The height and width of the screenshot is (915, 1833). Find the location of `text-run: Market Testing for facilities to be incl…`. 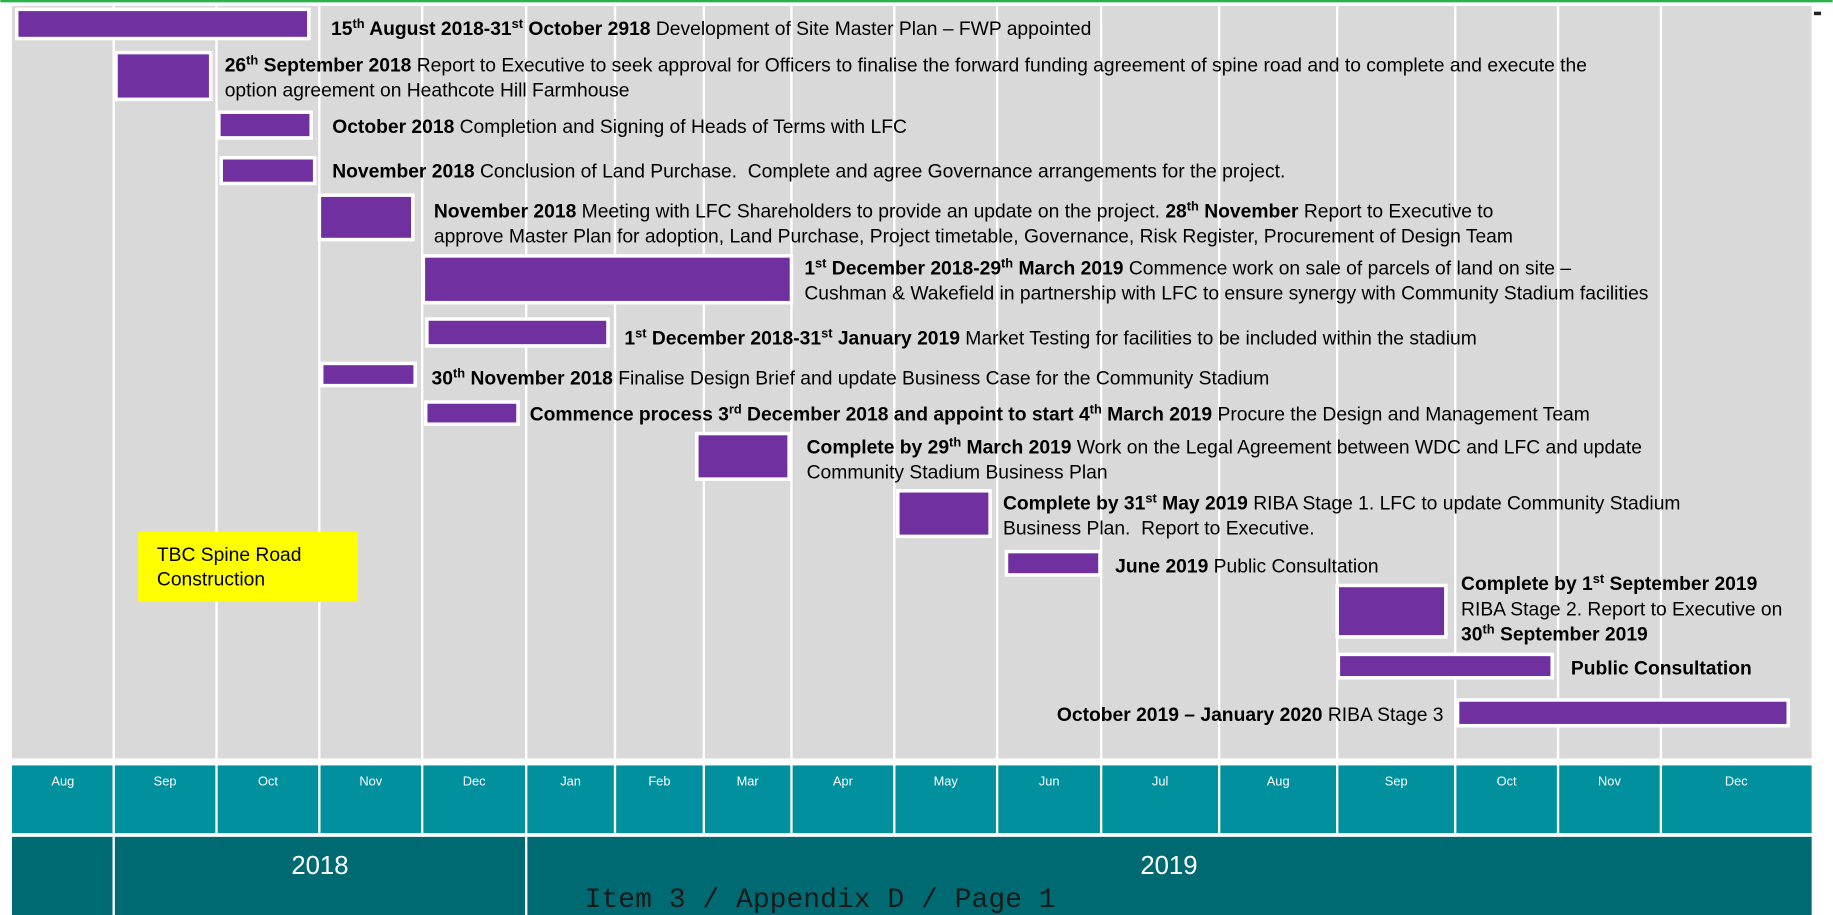

text-run: Market Testing for facilities to be incl… is located at coordinates (1218, 339).